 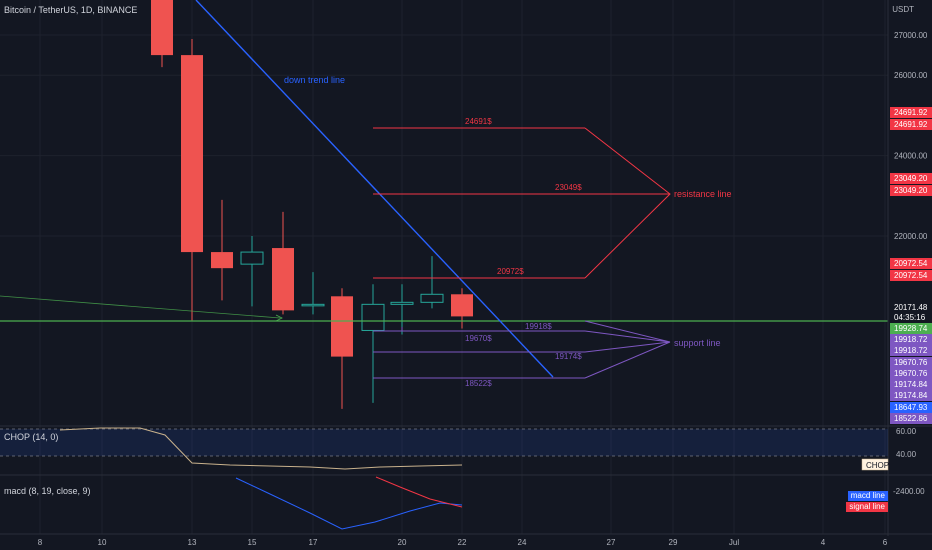 What do you see at coordinates (911, 156) in the screenshot?
I see `price-tick: 24000.00` at bounding box center [911, 156].